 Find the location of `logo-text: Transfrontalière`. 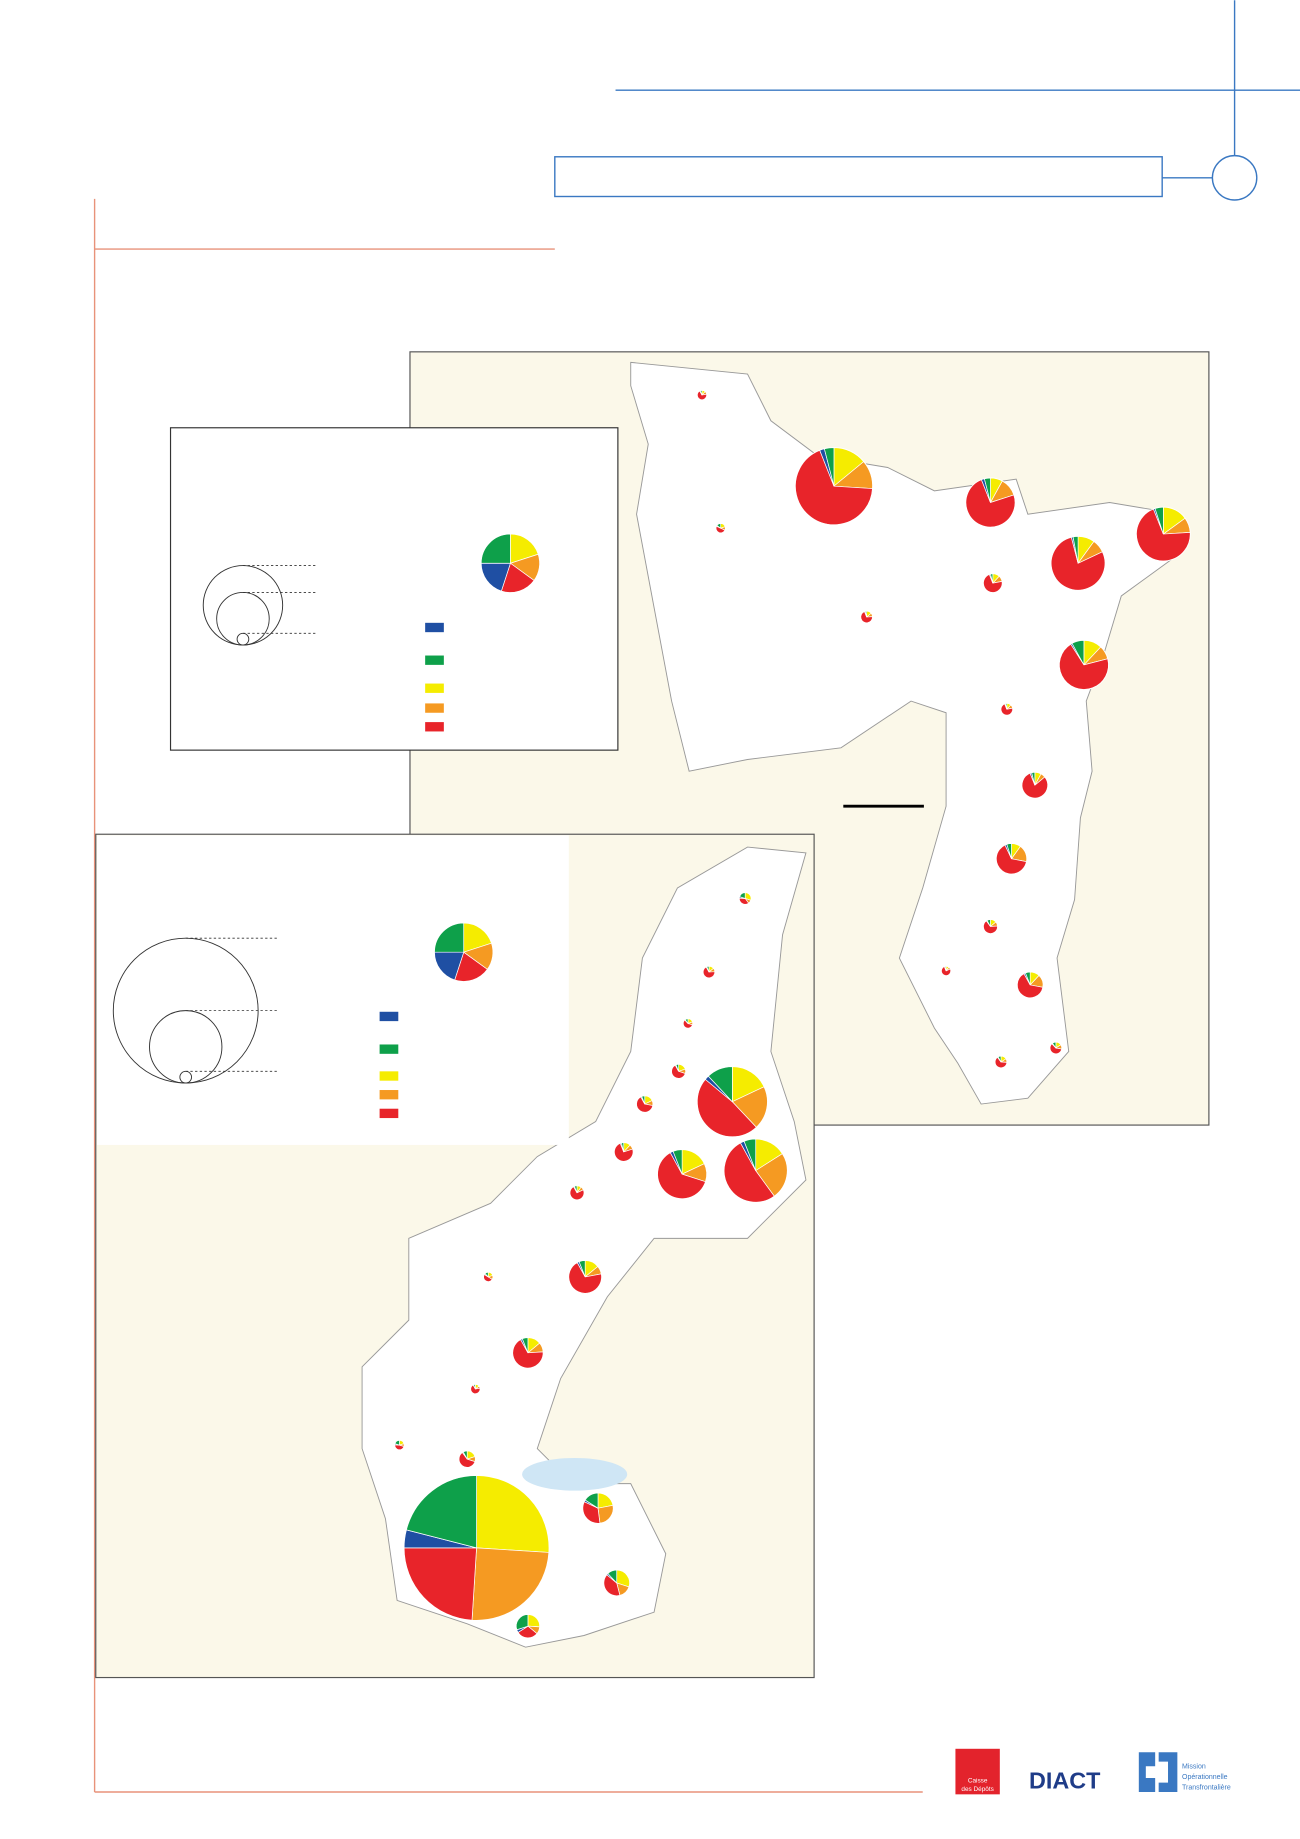

logo-text: Transfrontalière is located at coordinates (1206, 1788).